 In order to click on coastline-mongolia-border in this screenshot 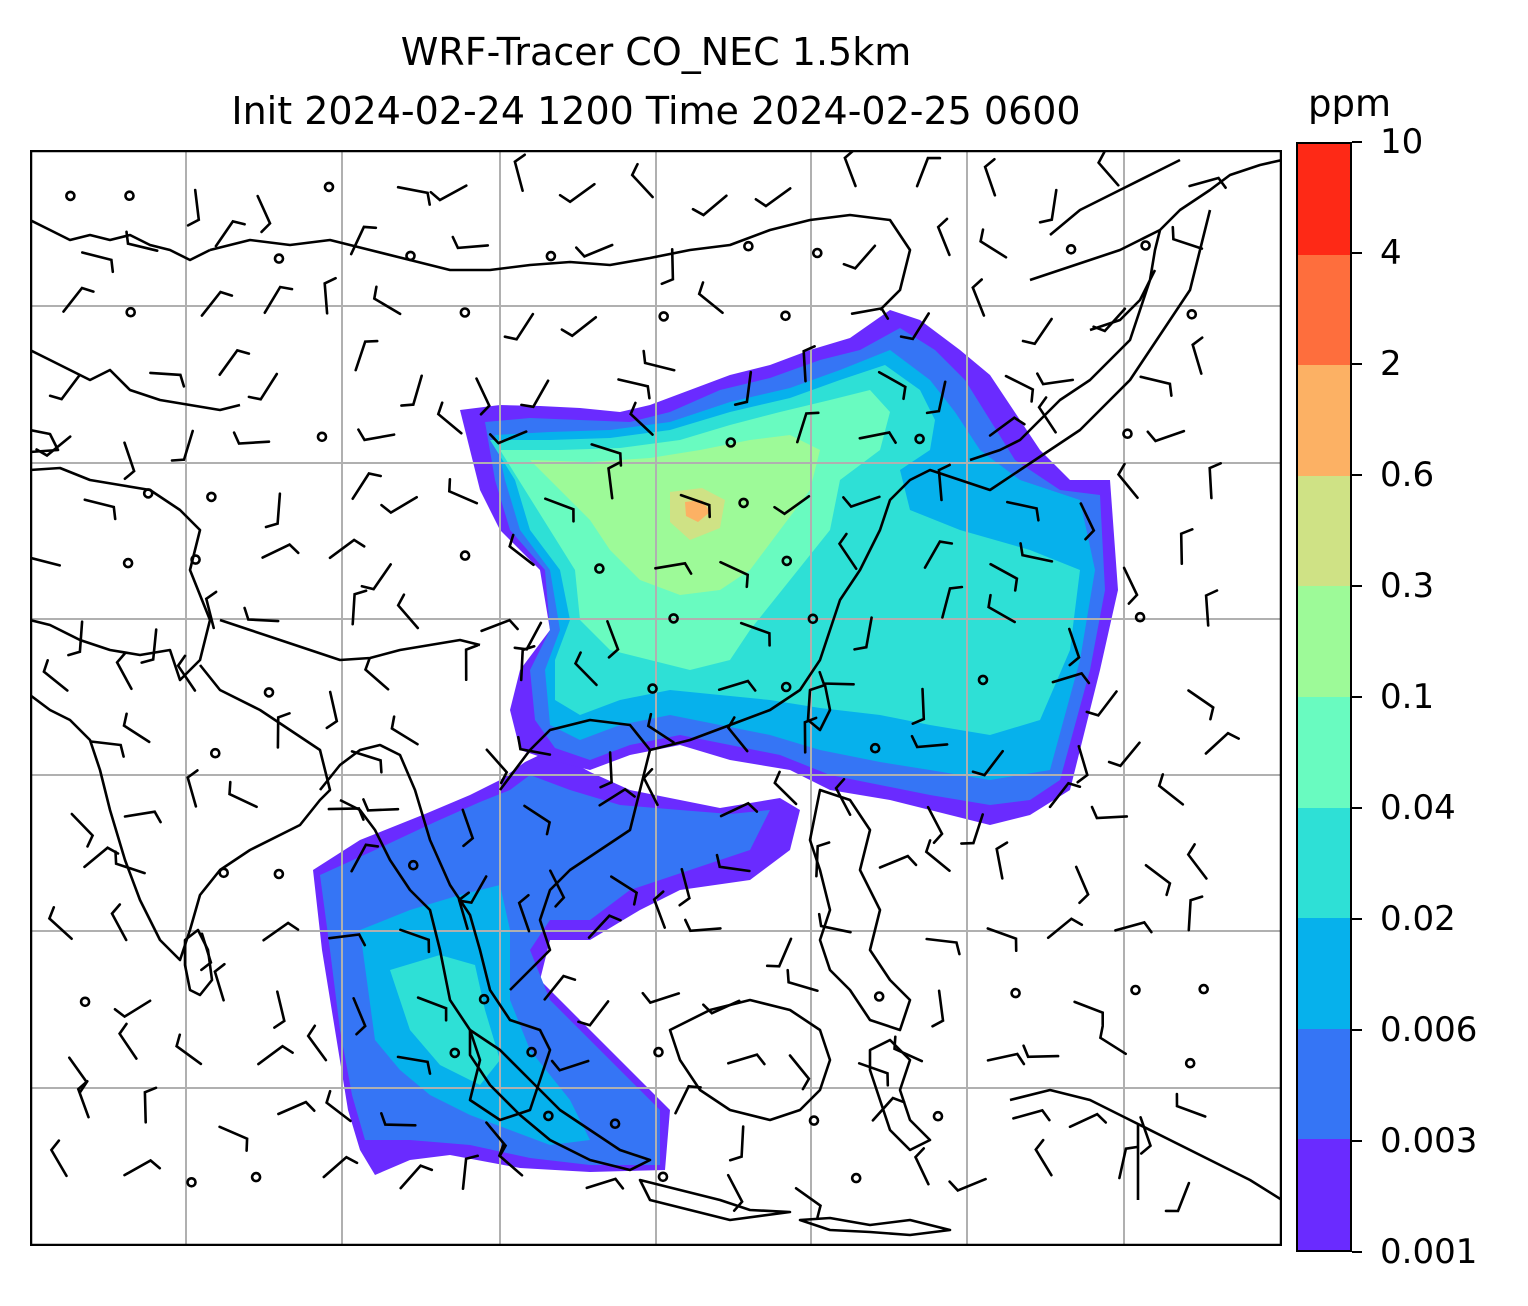, I will do `click(560, 262)`.